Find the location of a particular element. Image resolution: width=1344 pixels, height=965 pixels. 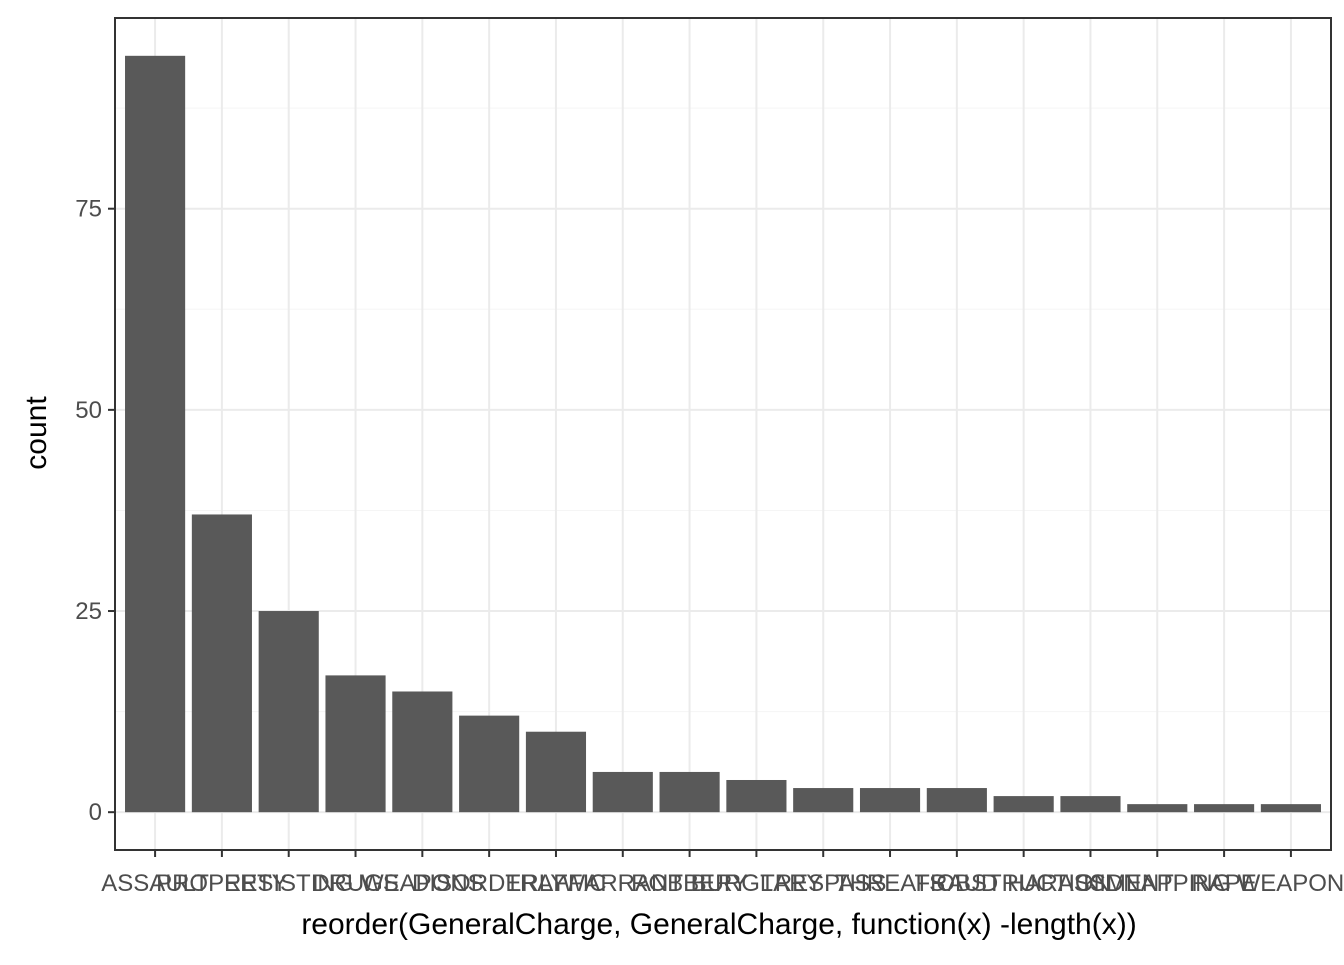

y-tick-label: 75 is located at coordinates (88, 209).